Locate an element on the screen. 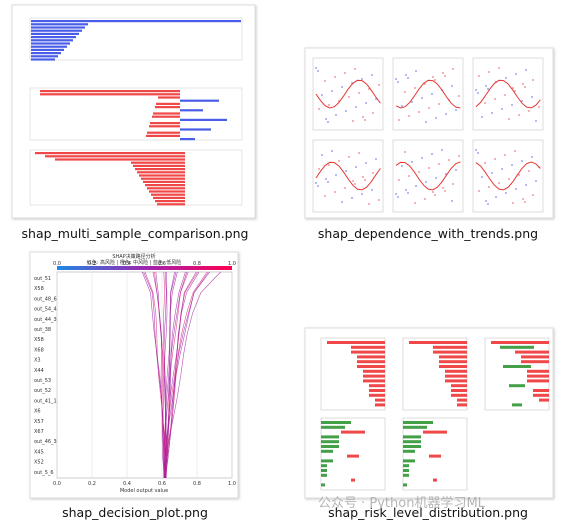  feature-label: out_53 is located at coordinates (42, 381).